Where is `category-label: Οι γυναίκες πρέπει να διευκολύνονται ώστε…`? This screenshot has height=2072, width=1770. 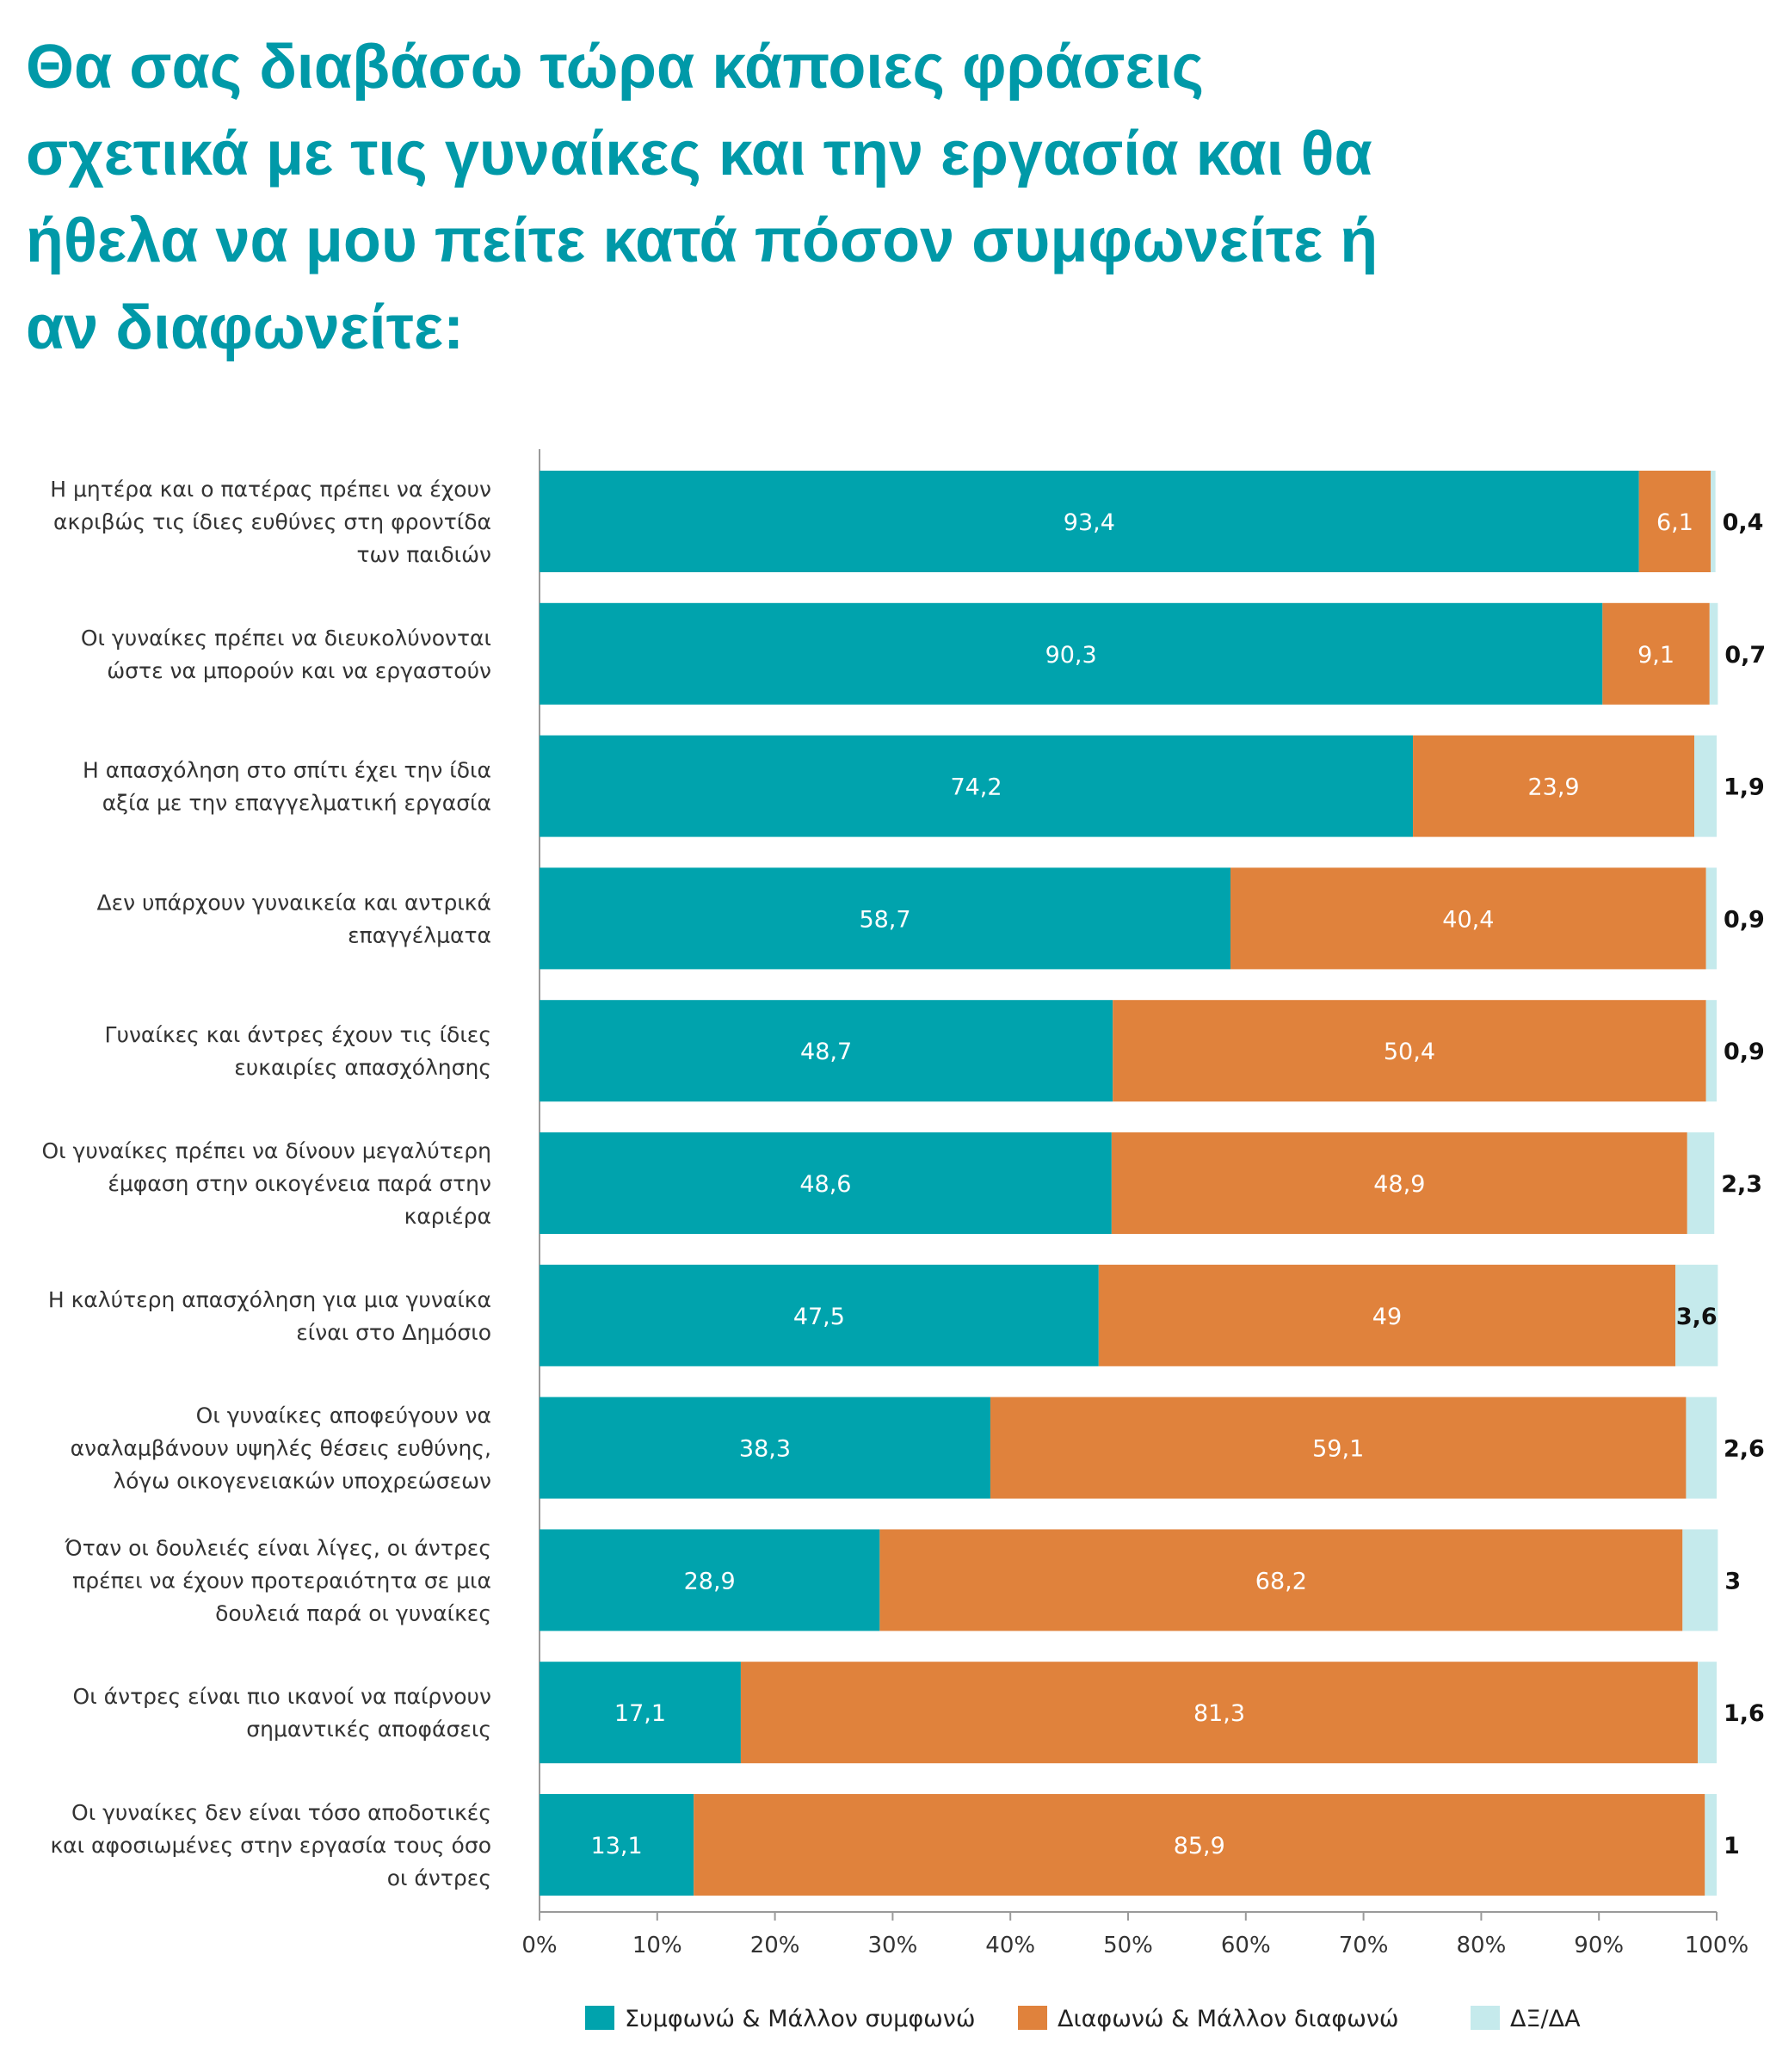
category-label: Οι γυναίκες πρέπει να διευκολύνονται ώστε… is located at coordinates (286, 654).